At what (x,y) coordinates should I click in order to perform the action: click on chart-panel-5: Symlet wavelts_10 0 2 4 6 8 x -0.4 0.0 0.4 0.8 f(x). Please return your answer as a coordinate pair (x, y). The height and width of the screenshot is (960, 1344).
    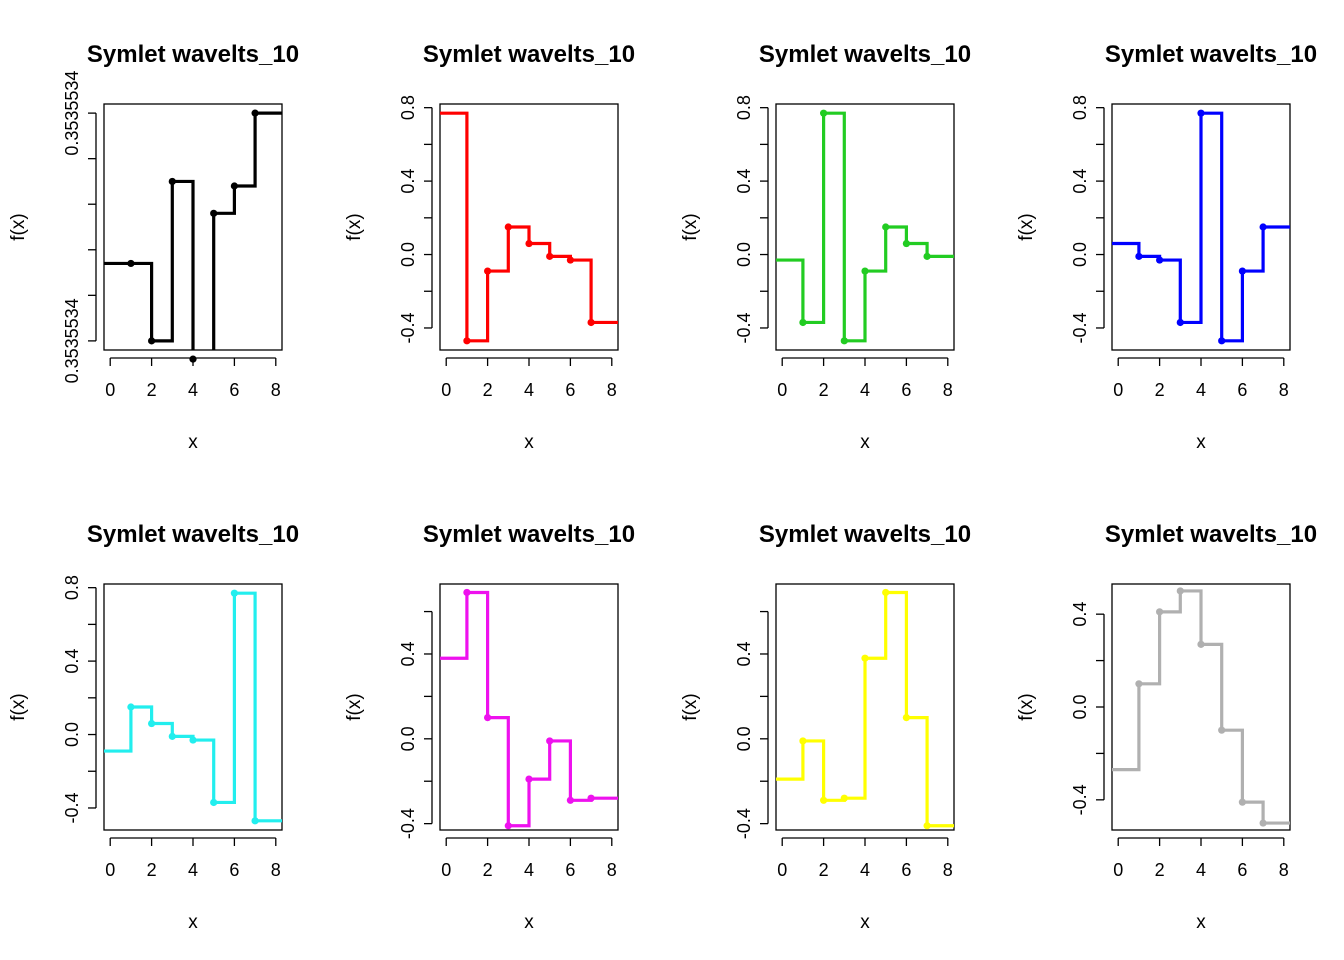
    Looking at the image, I should click on (153, 727).